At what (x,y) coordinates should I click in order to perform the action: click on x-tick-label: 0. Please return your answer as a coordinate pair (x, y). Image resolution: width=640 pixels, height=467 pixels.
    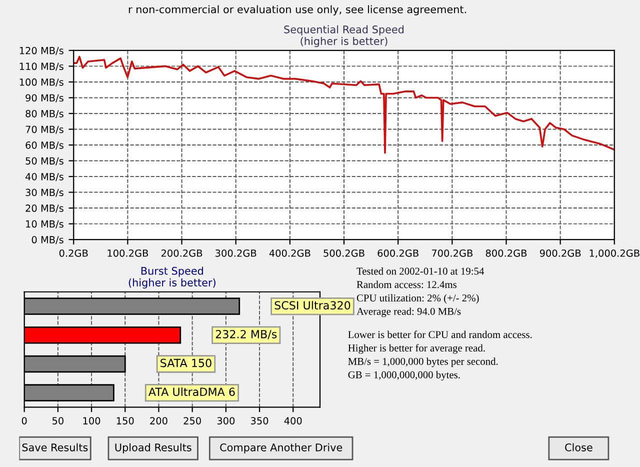
    Looking at the image, I should click on (24, 420).